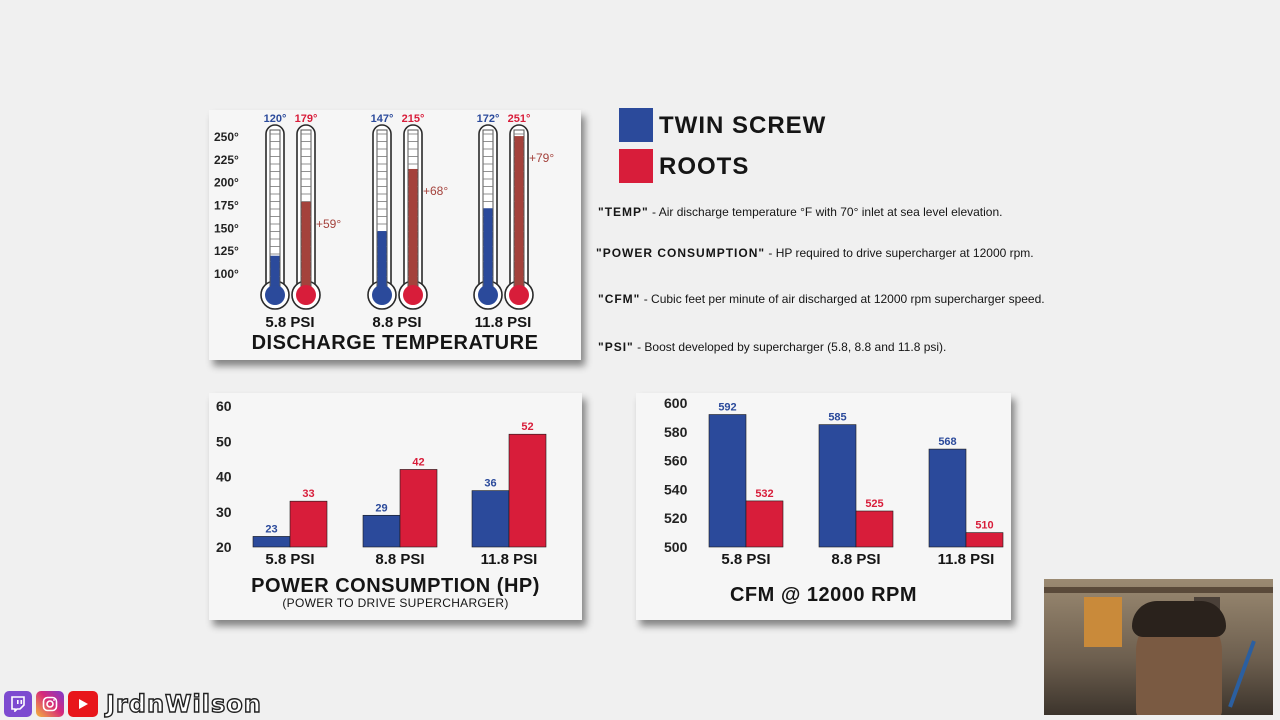 Image resolution: width=1280 pixels, height=720 pixels. I want to click on roots-swatch, so click(636, 166).